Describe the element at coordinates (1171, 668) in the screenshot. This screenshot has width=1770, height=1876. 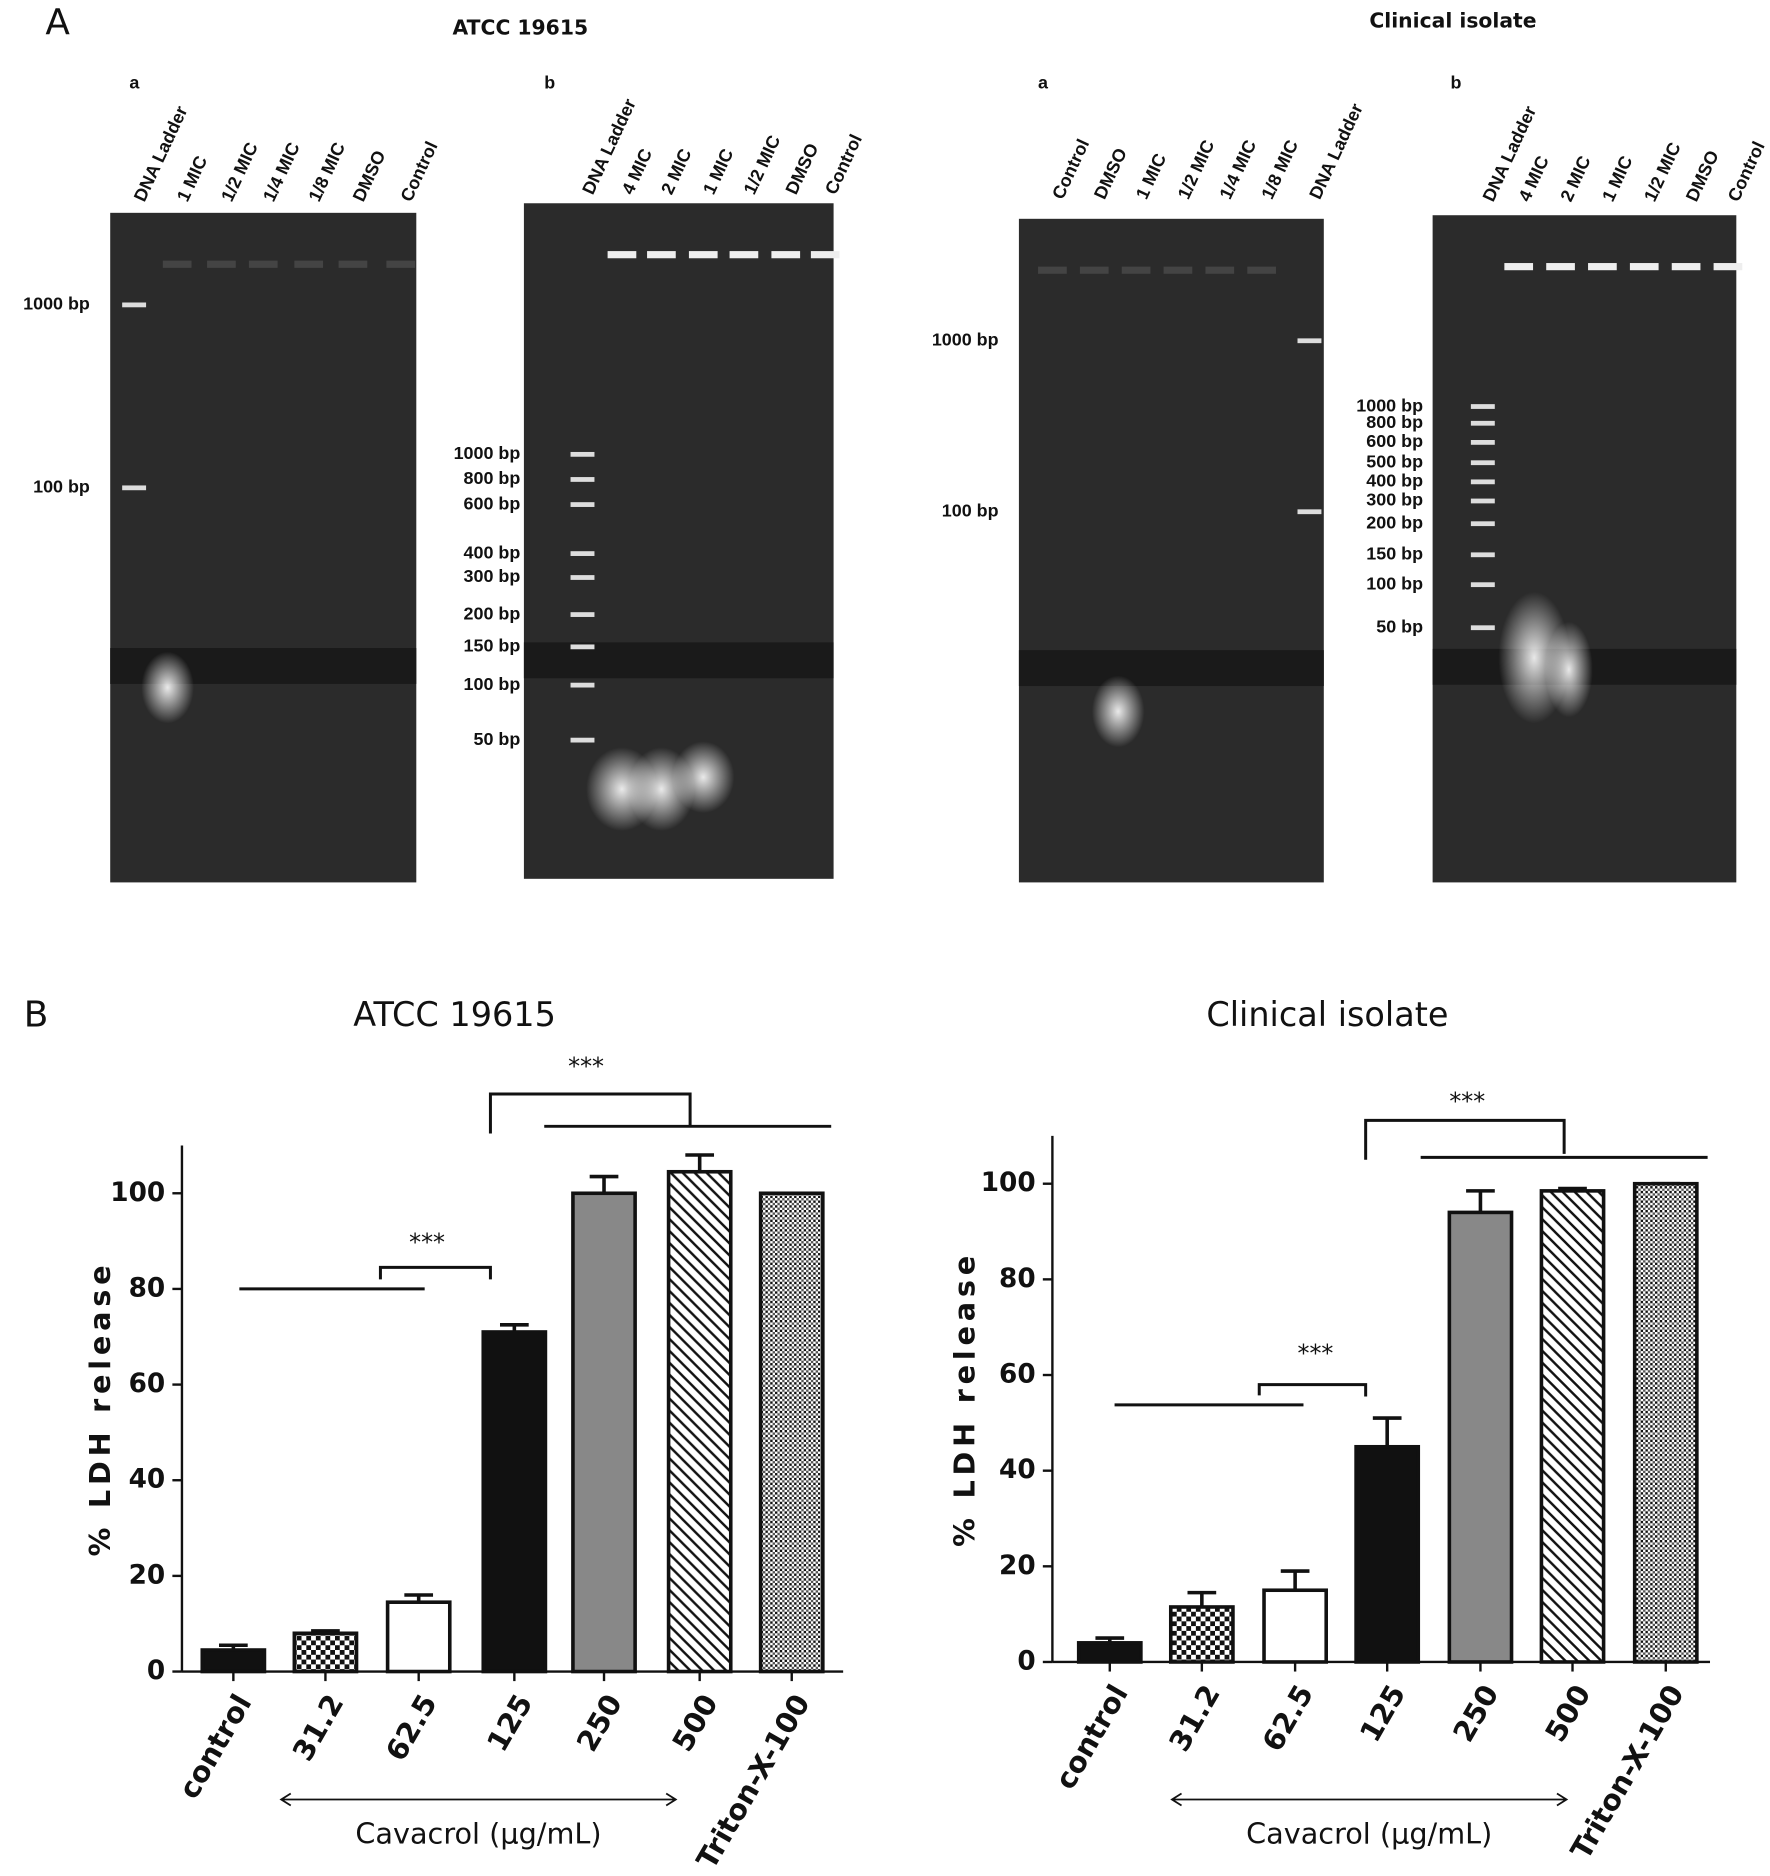
I see `gel-shadow` at that location.